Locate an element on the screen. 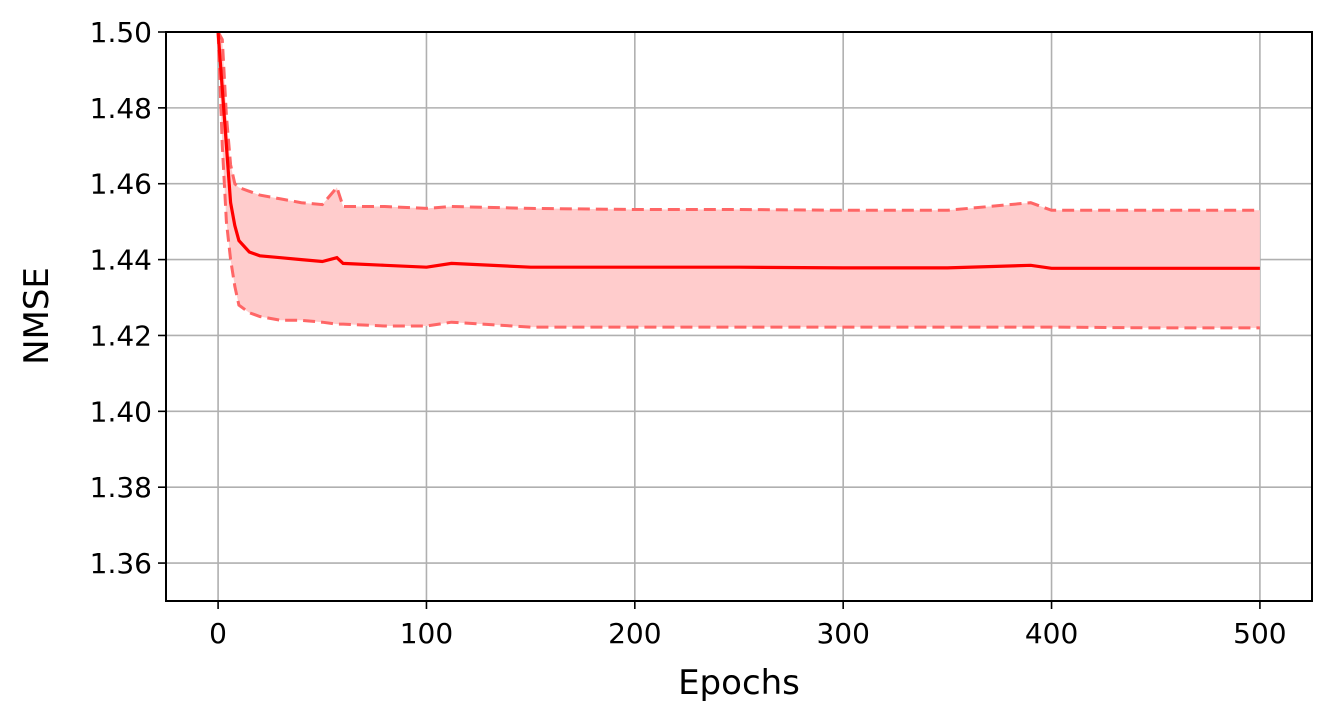 The height and width of the screenshot is (722, 1330). y-tick-label: 1.38 is located at coordinates (121, 487).